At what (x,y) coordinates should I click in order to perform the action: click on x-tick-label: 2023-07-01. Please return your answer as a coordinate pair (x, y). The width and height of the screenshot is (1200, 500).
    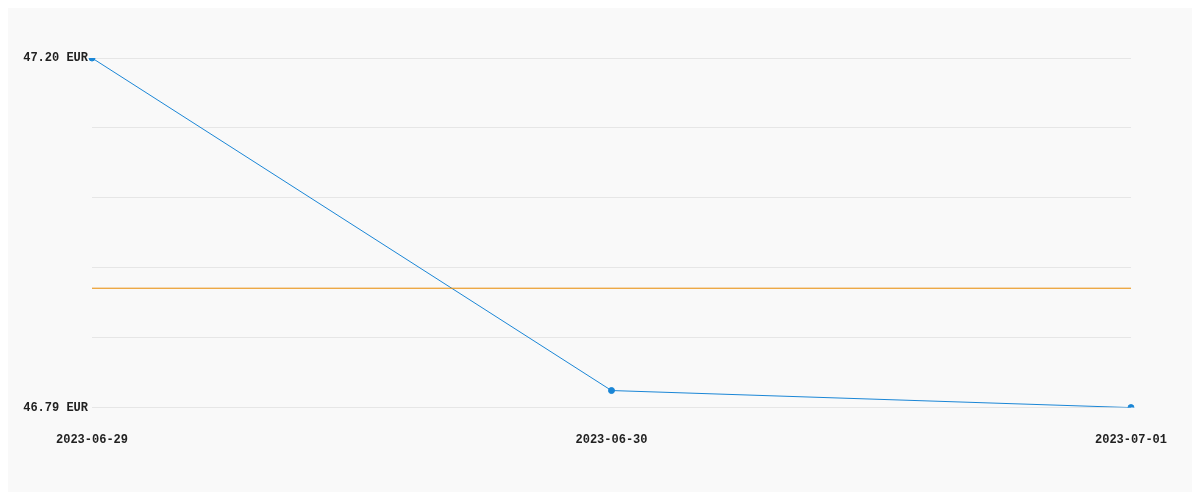
    Looking at the image, I should click on (1130, 439).